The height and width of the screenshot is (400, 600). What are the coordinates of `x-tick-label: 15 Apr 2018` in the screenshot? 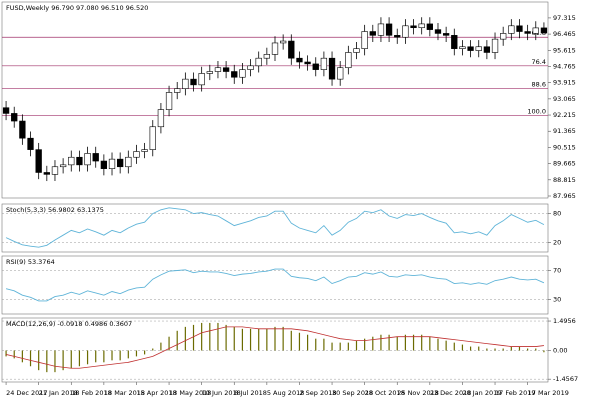 It's located at (156, 393).